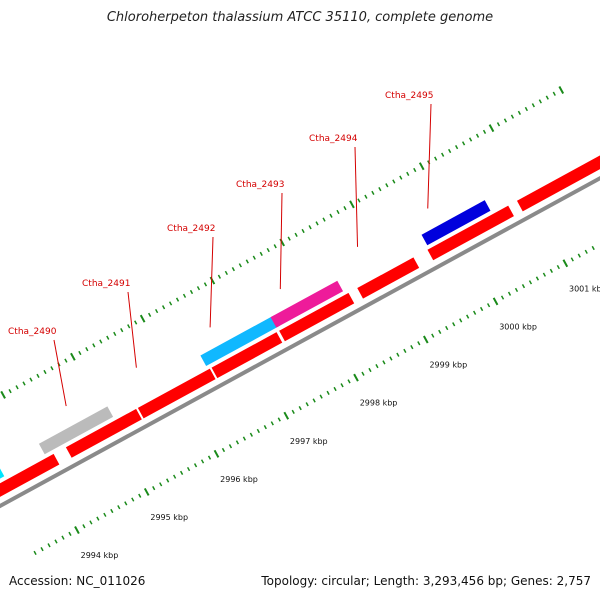  I want to click on gene-block-sky-highlight, so click(237, 333).